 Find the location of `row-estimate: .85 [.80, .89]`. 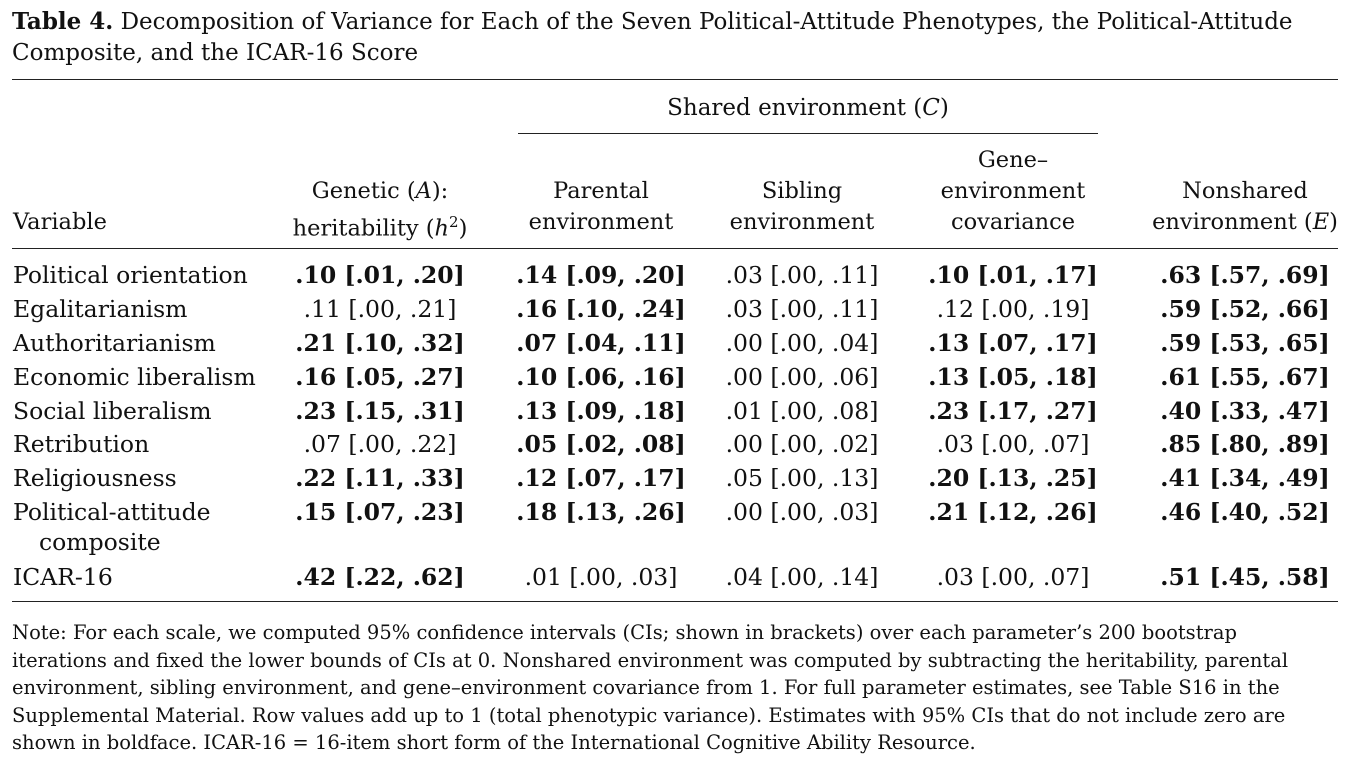

row-estimate: .85 [.80, .89] is located at coordinates (1245, 444).